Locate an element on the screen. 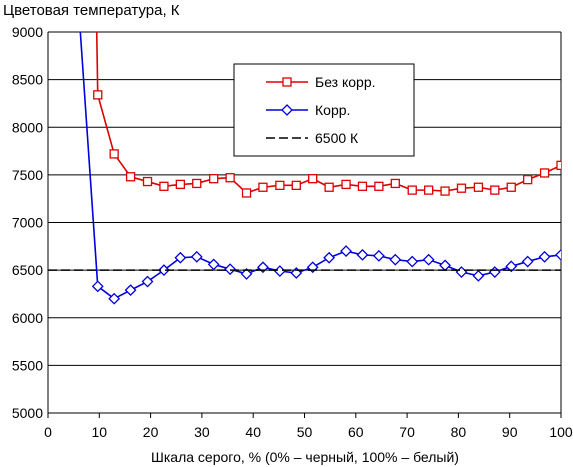 The height and width of the screenshot is (467, 573). x-tick-label: 100 is located at coordinates (561, 432).